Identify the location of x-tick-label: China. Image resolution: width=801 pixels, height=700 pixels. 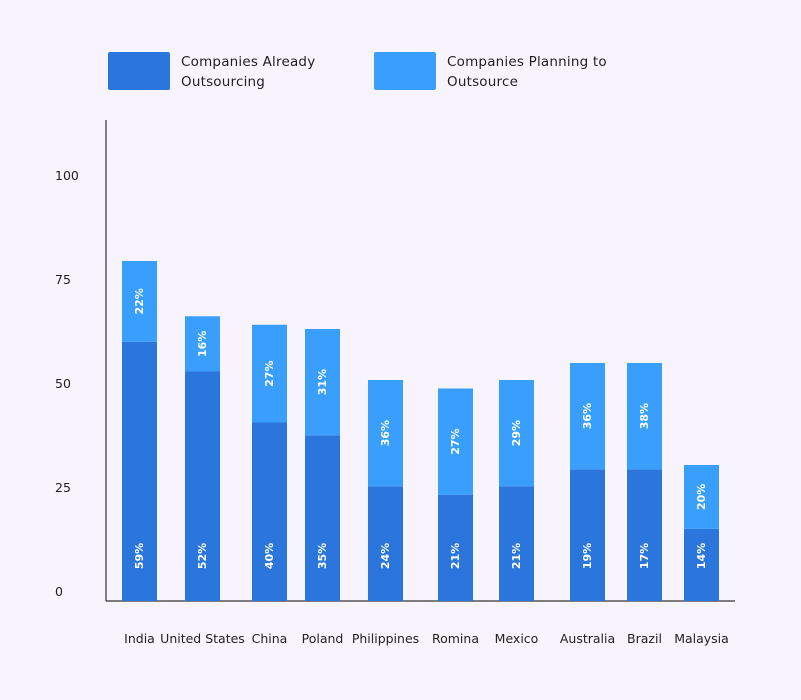
(270, 638).